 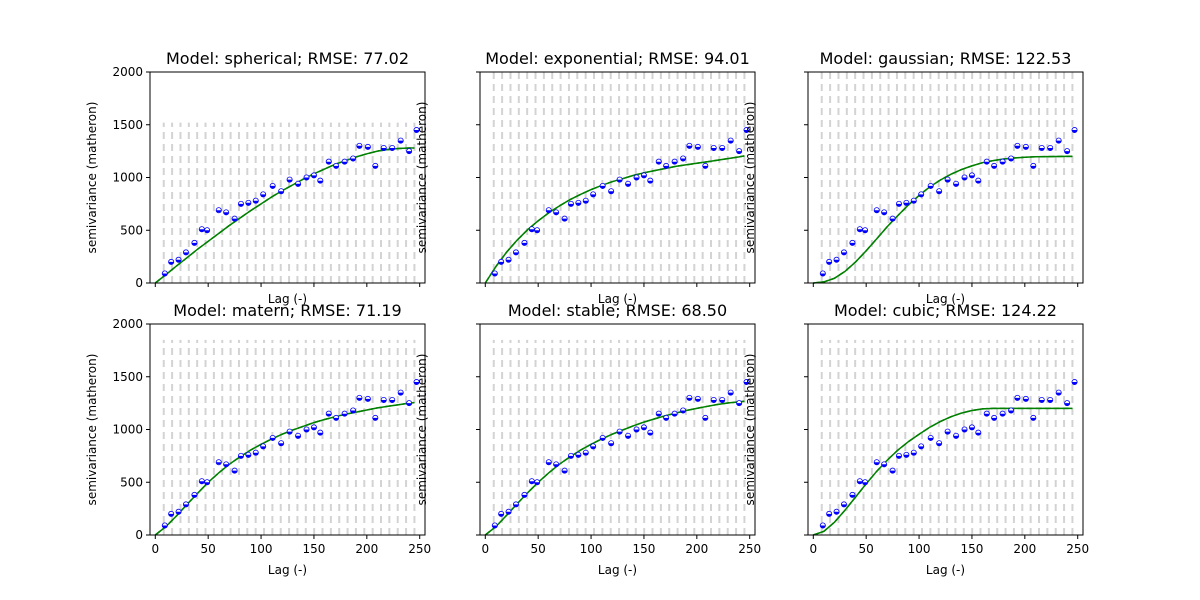 What do you see at coordinates (696, 549) in the screenshot?
I see `x-tick-label: 200` at bounding box center [696, 549].